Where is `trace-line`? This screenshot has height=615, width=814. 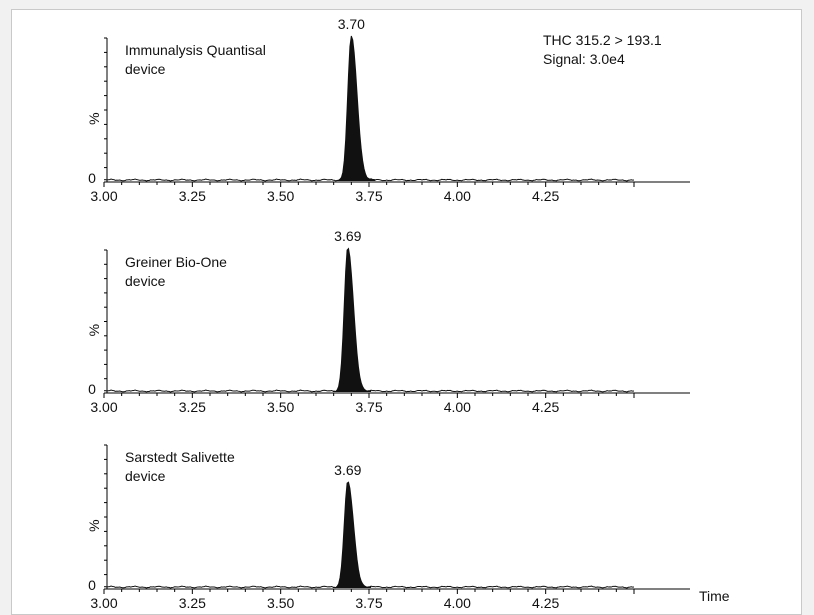
trace-line is located at coordinates (369, 535).